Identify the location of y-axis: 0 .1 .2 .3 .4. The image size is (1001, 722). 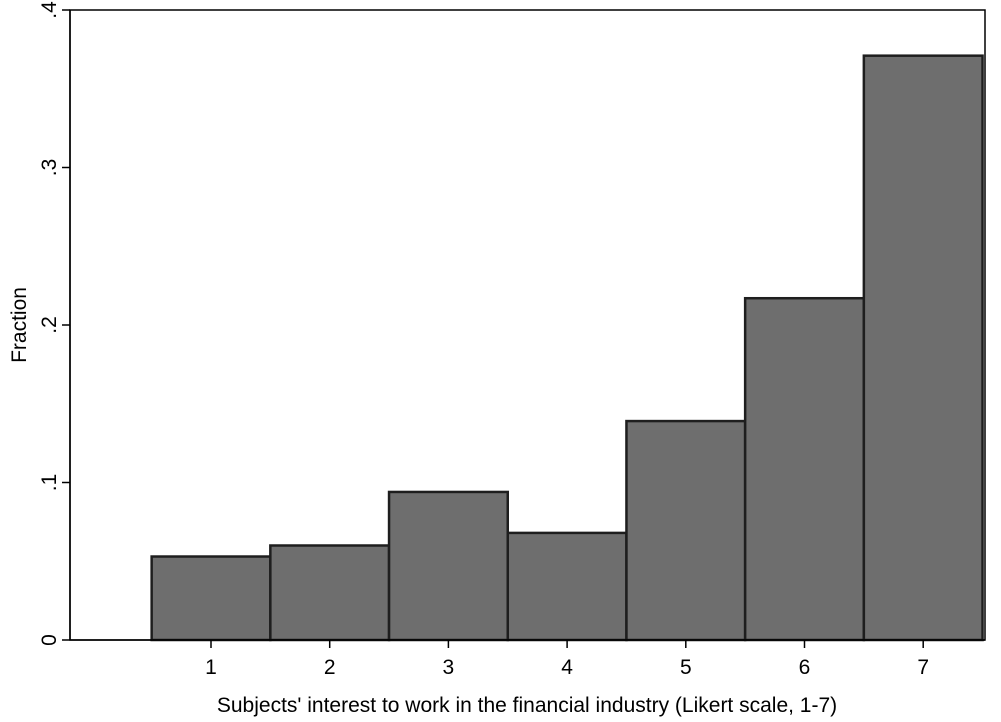
(54, 323).